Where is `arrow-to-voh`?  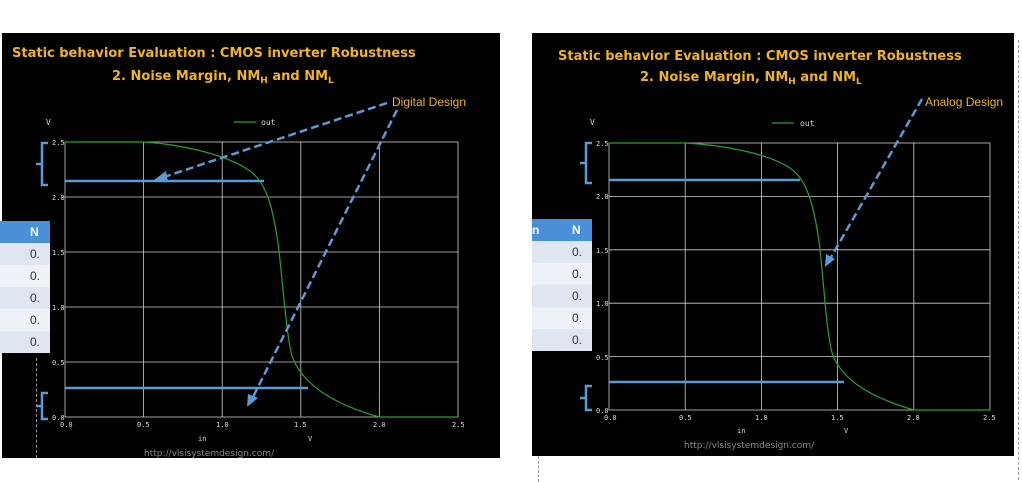
arrow-to-voh is located at coordinates (275, 140).